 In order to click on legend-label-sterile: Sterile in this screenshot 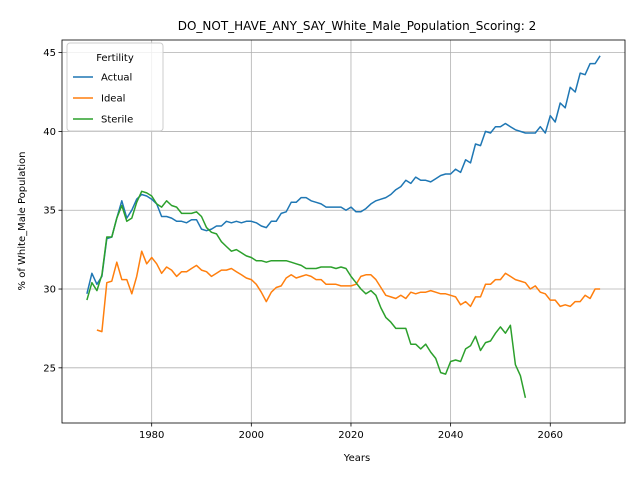, I will do `click(117, 120)`.